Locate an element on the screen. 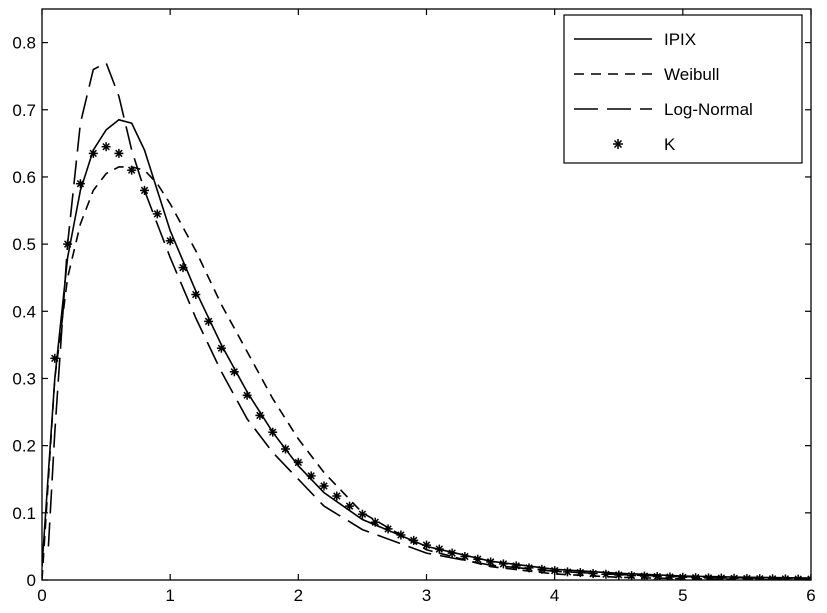  legend-label-k: K is located at coordinates (670, 144).